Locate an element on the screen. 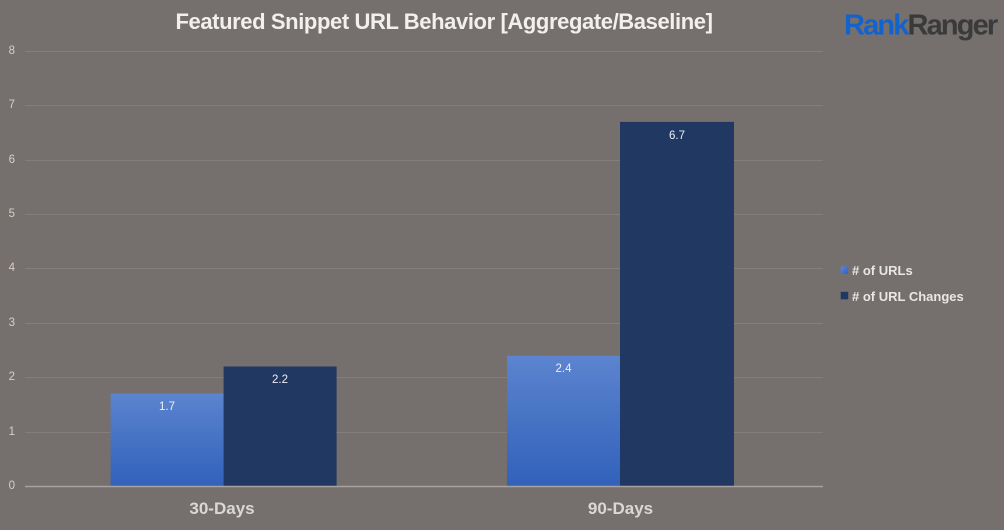 The width and height of the screenshot is (1004, 530). svg-text: # of URLs is located at coordinates (882, 270).